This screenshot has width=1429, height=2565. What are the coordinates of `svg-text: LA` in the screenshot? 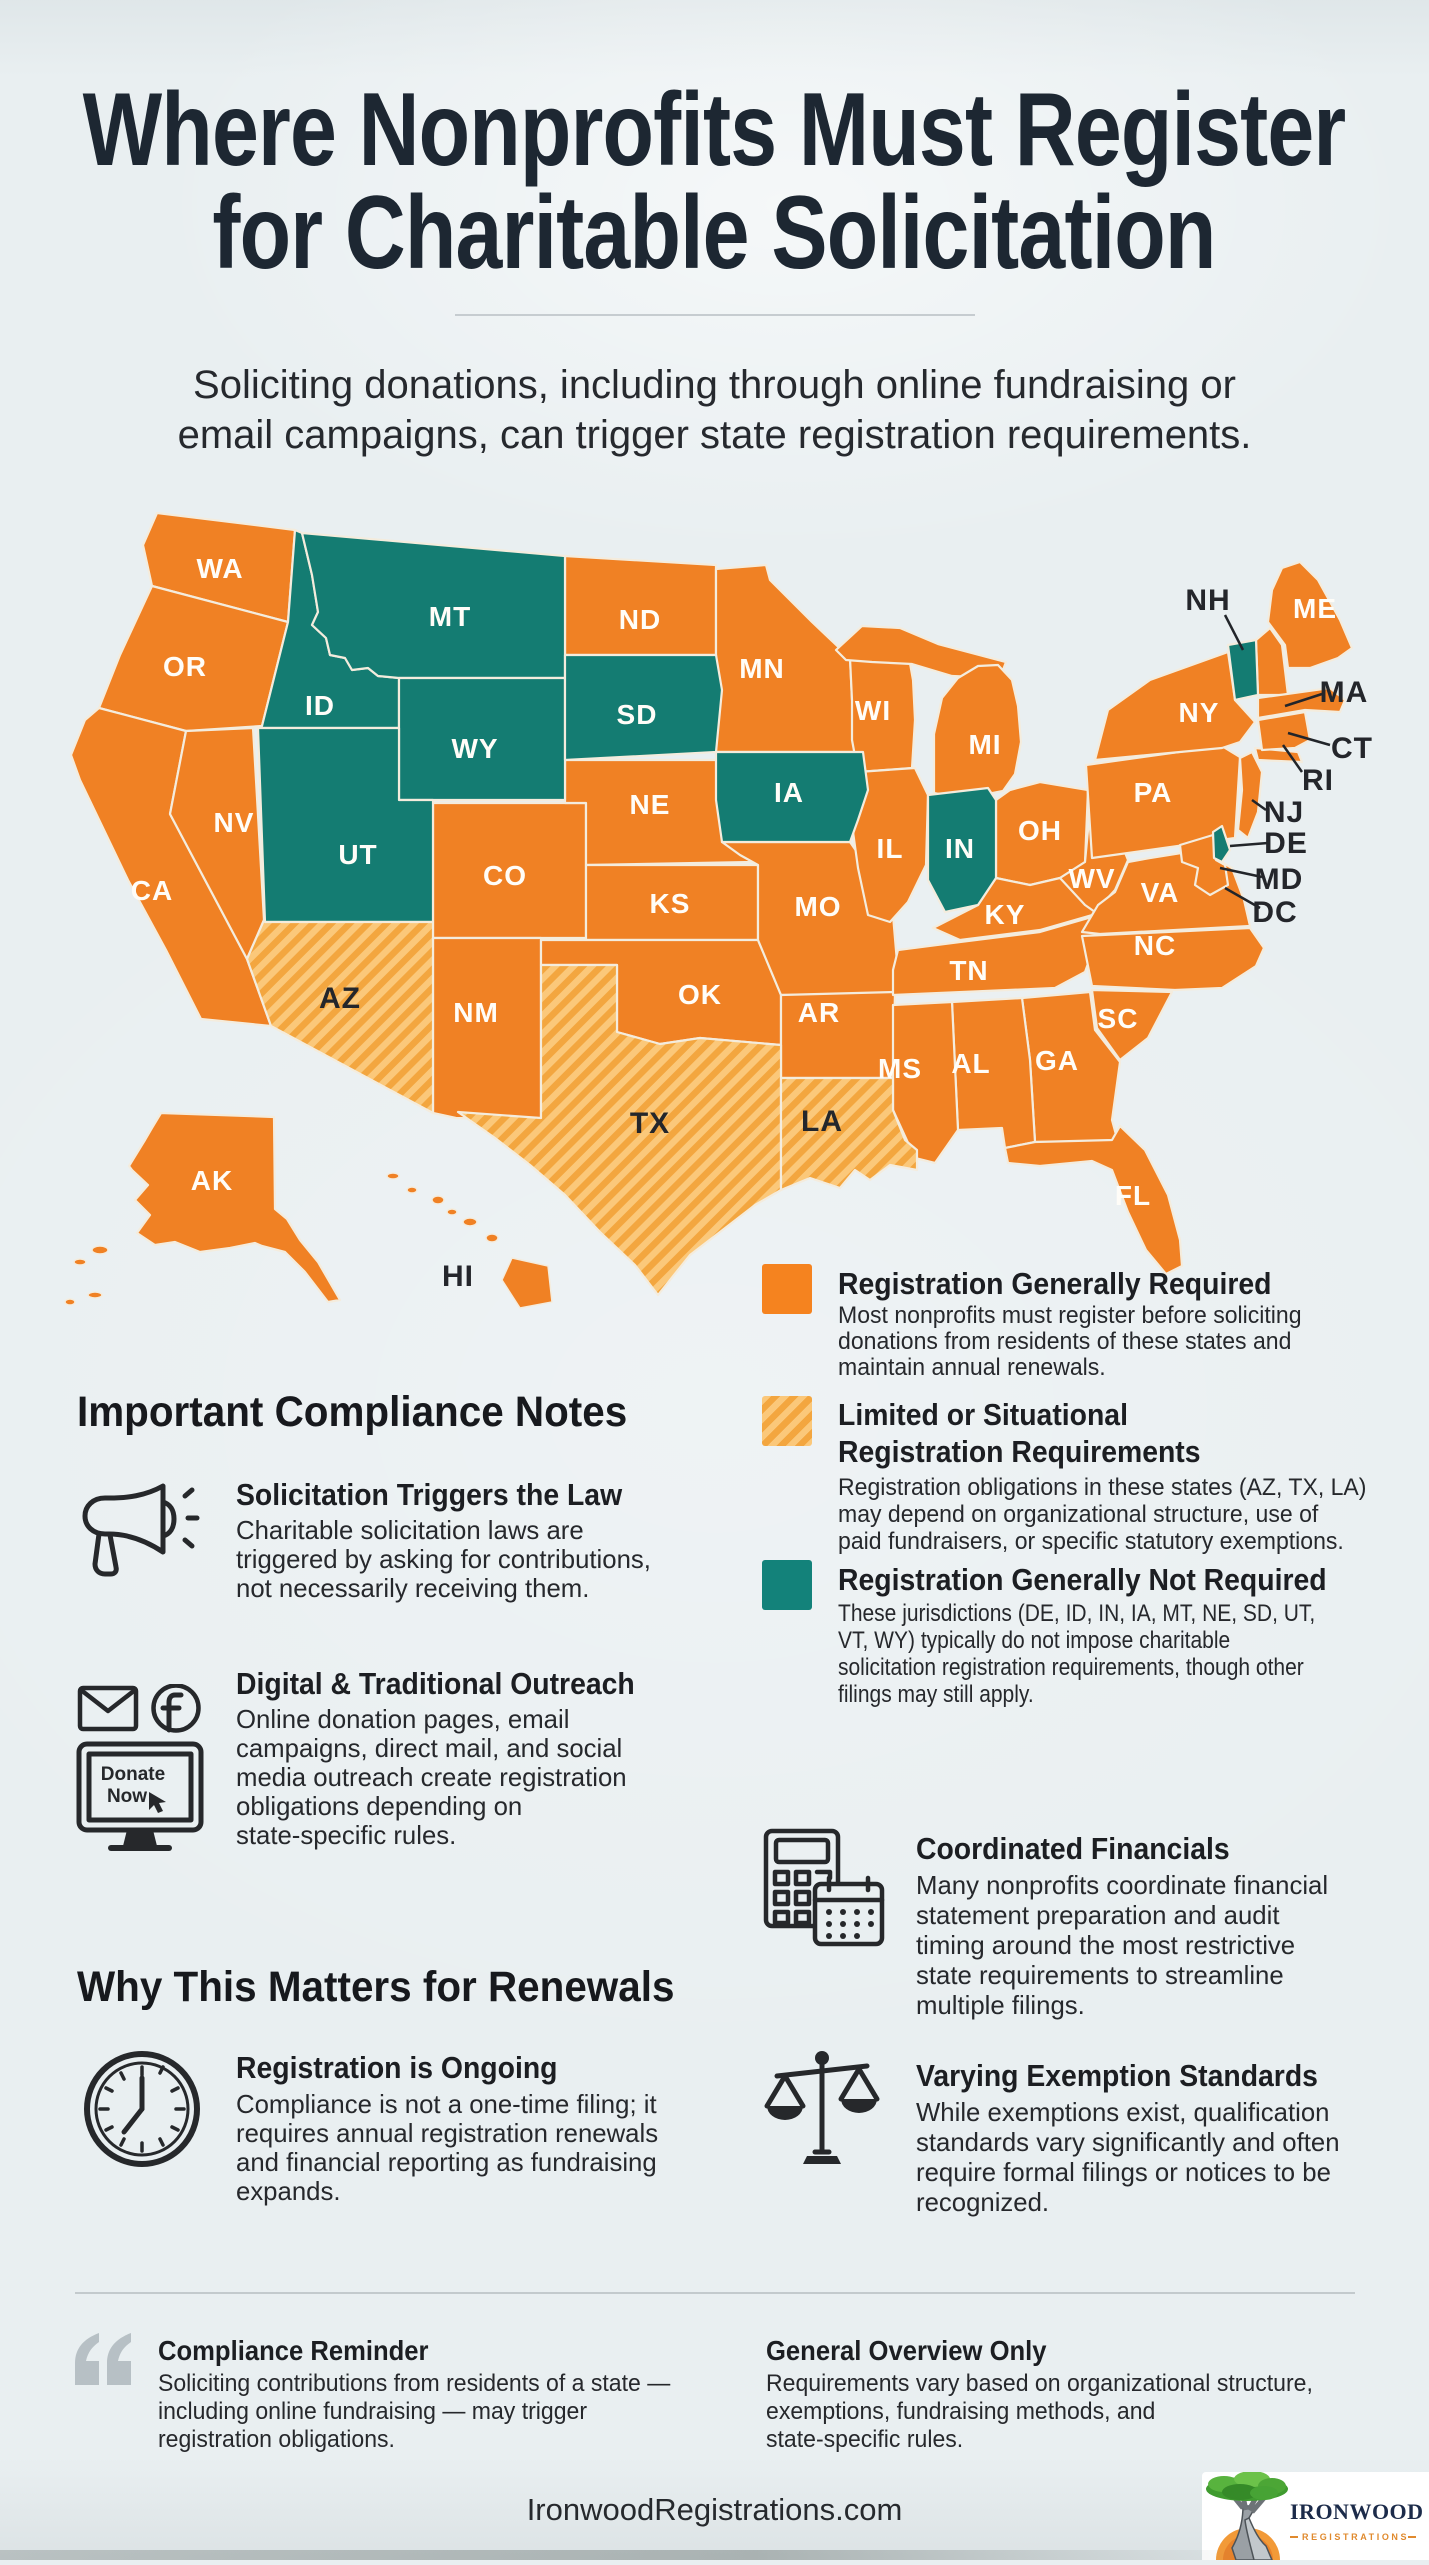 It's located at (822, 1121).